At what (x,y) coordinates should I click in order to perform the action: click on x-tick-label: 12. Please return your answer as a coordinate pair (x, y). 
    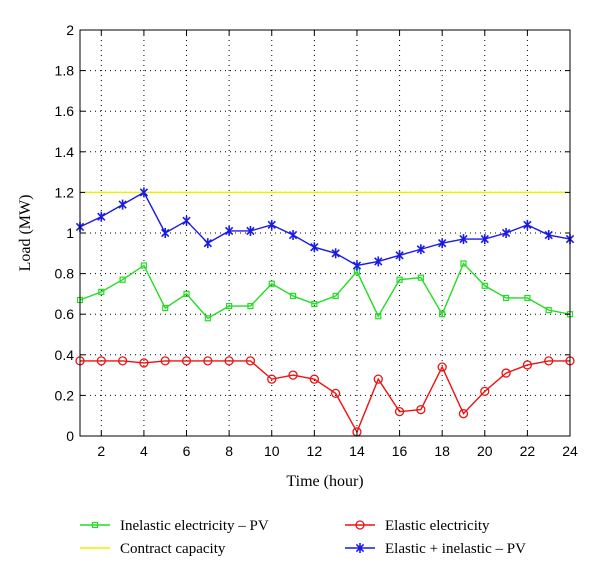
    Looking at the image, I should click on (315, 451).